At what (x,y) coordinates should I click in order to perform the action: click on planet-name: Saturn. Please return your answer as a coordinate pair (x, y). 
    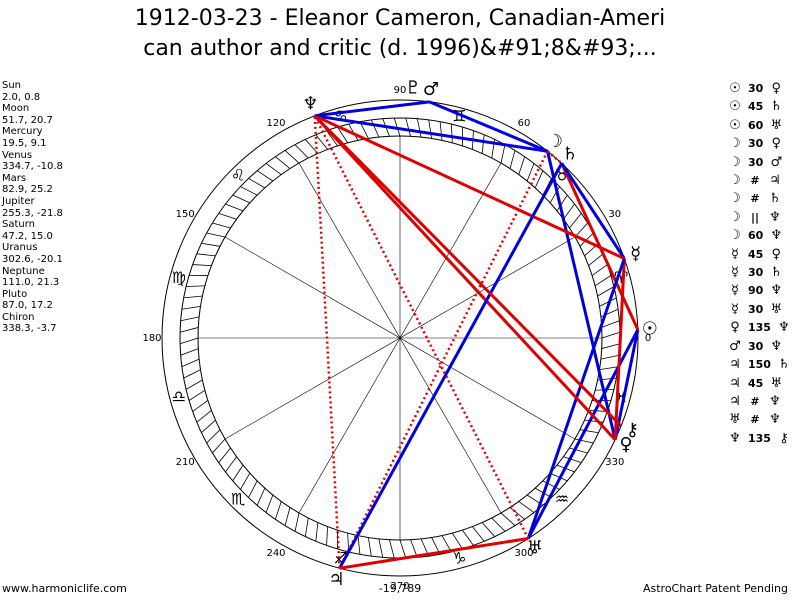
    Looking at the image, I should click on (19, 225).